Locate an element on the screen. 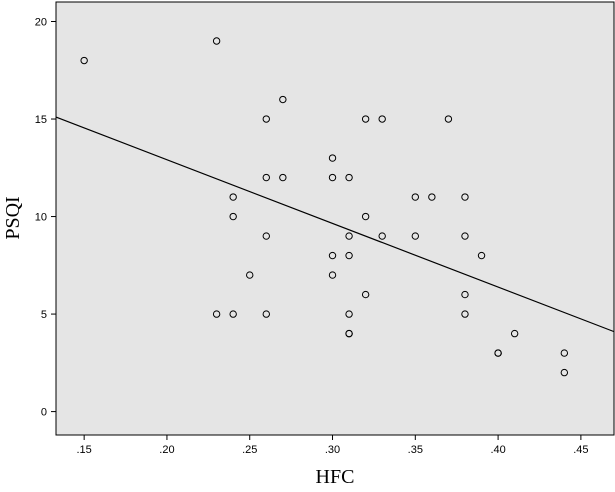 The image size is (615, 492). x-tick-label: .30 is located at coordinates (332, 450).